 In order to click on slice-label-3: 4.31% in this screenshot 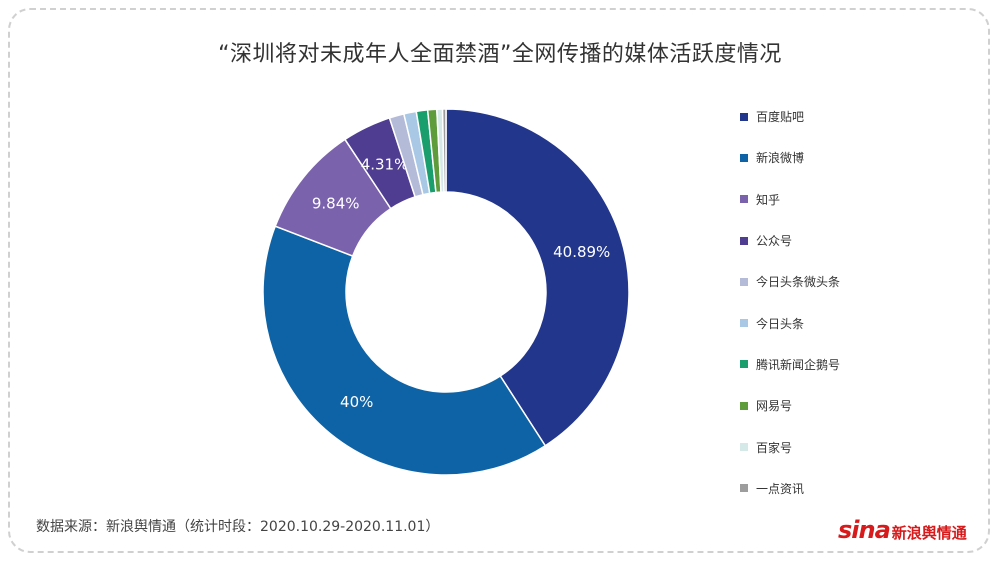, I will do `click(385, 165)`.